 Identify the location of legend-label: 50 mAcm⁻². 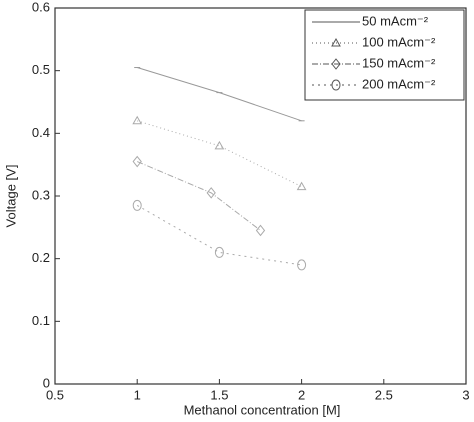
(395, 20).